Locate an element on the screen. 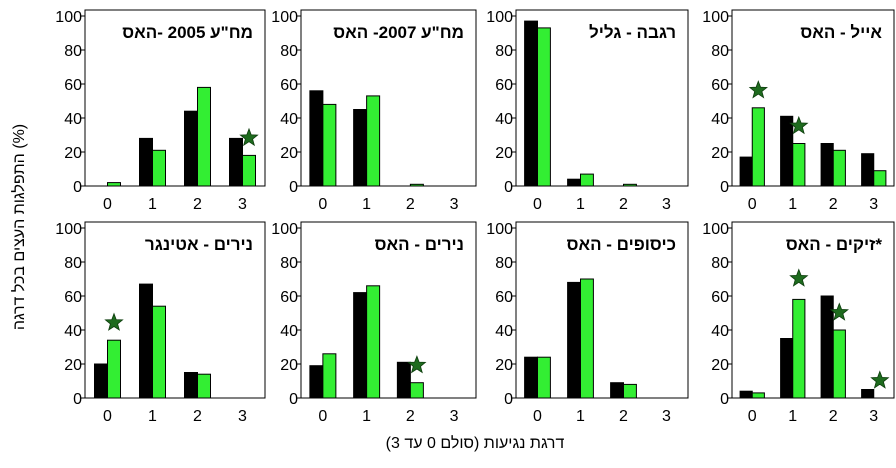 The image size is (896, 468). chart-panel: 0 20 40 60 80 100 0 1 2 3 מח"ע 2007- האס is located at coordinates (374, 111).